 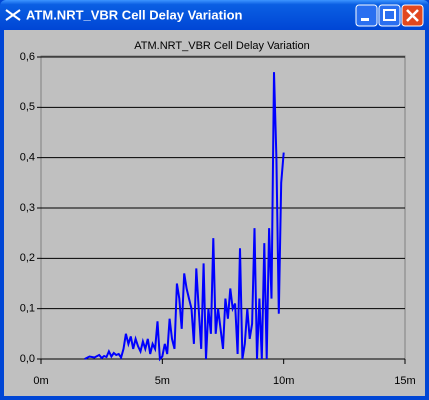 I want to click on y-tick-label: 0,1, so click(x=27, y=309).